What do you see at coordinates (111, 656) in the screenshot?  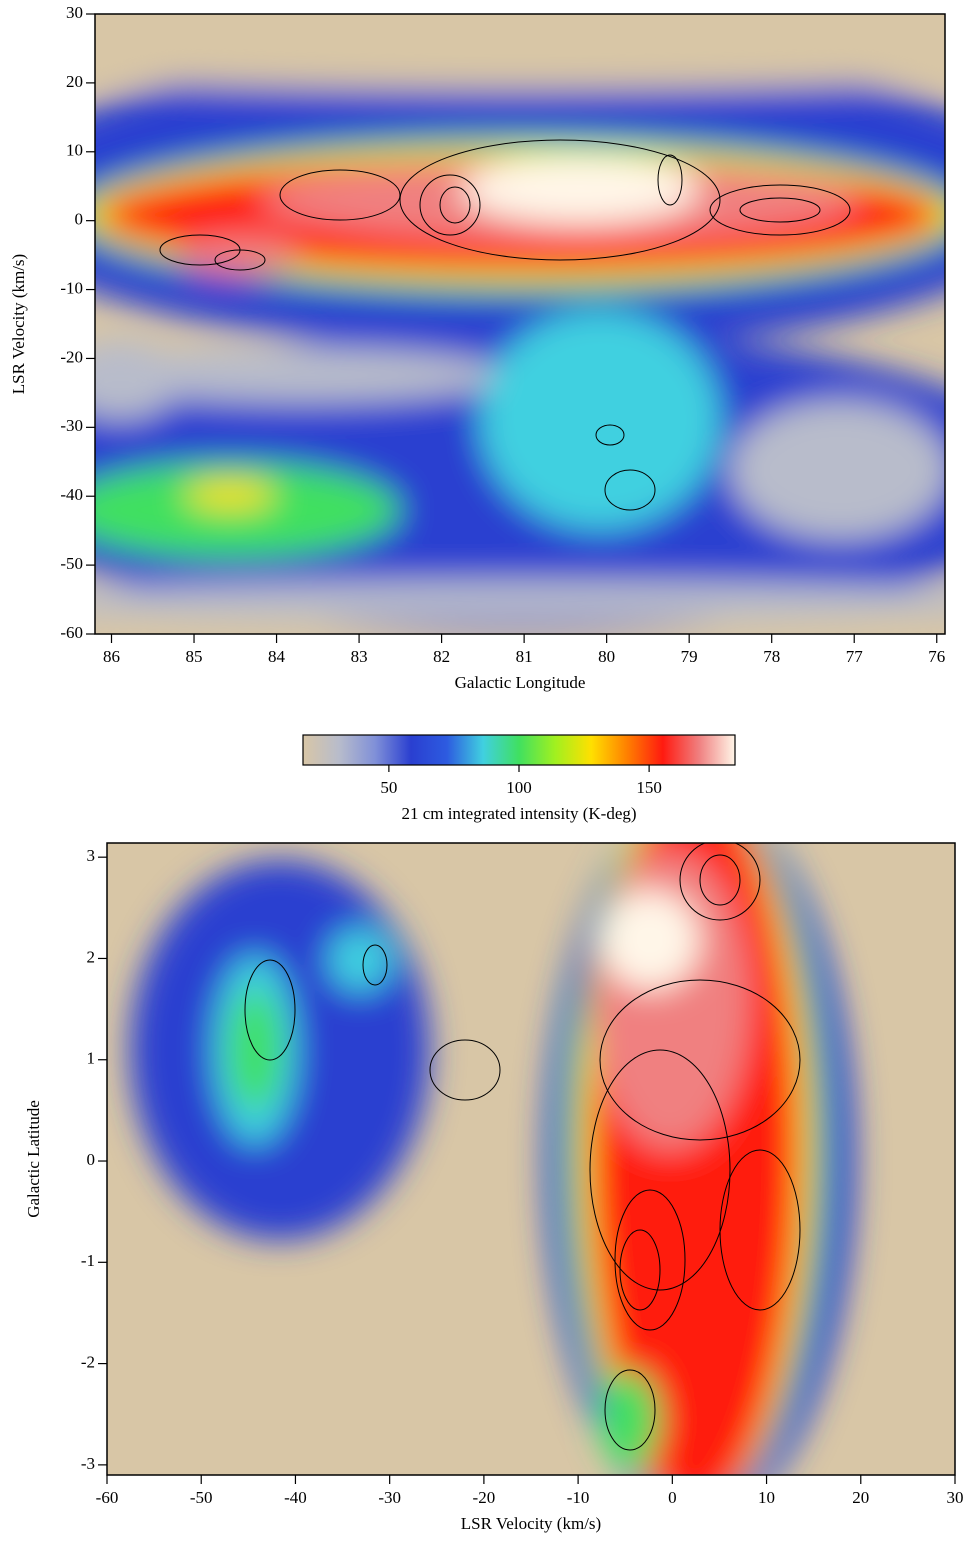 I see `x-tick-label: 86` at bounding box center [111, 656].